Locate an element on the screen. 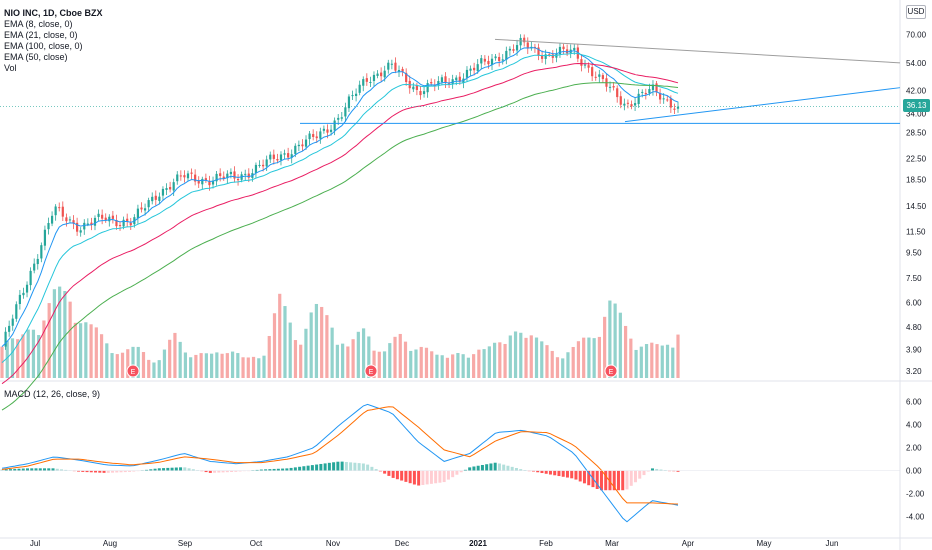 This screenshot has height=550, width=932. earnings-marker-label: E is located at coordinates (611, 372).